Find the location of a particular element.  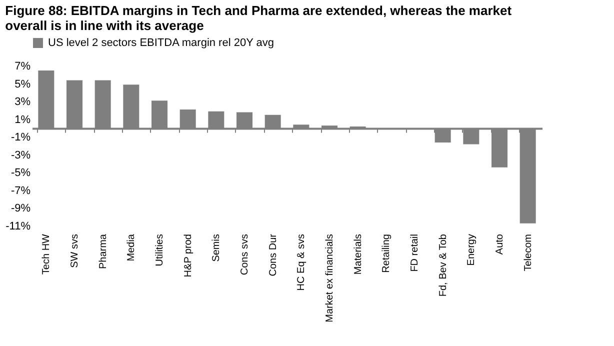

y-tick-label: -1% is located at coordinates (20, 138).